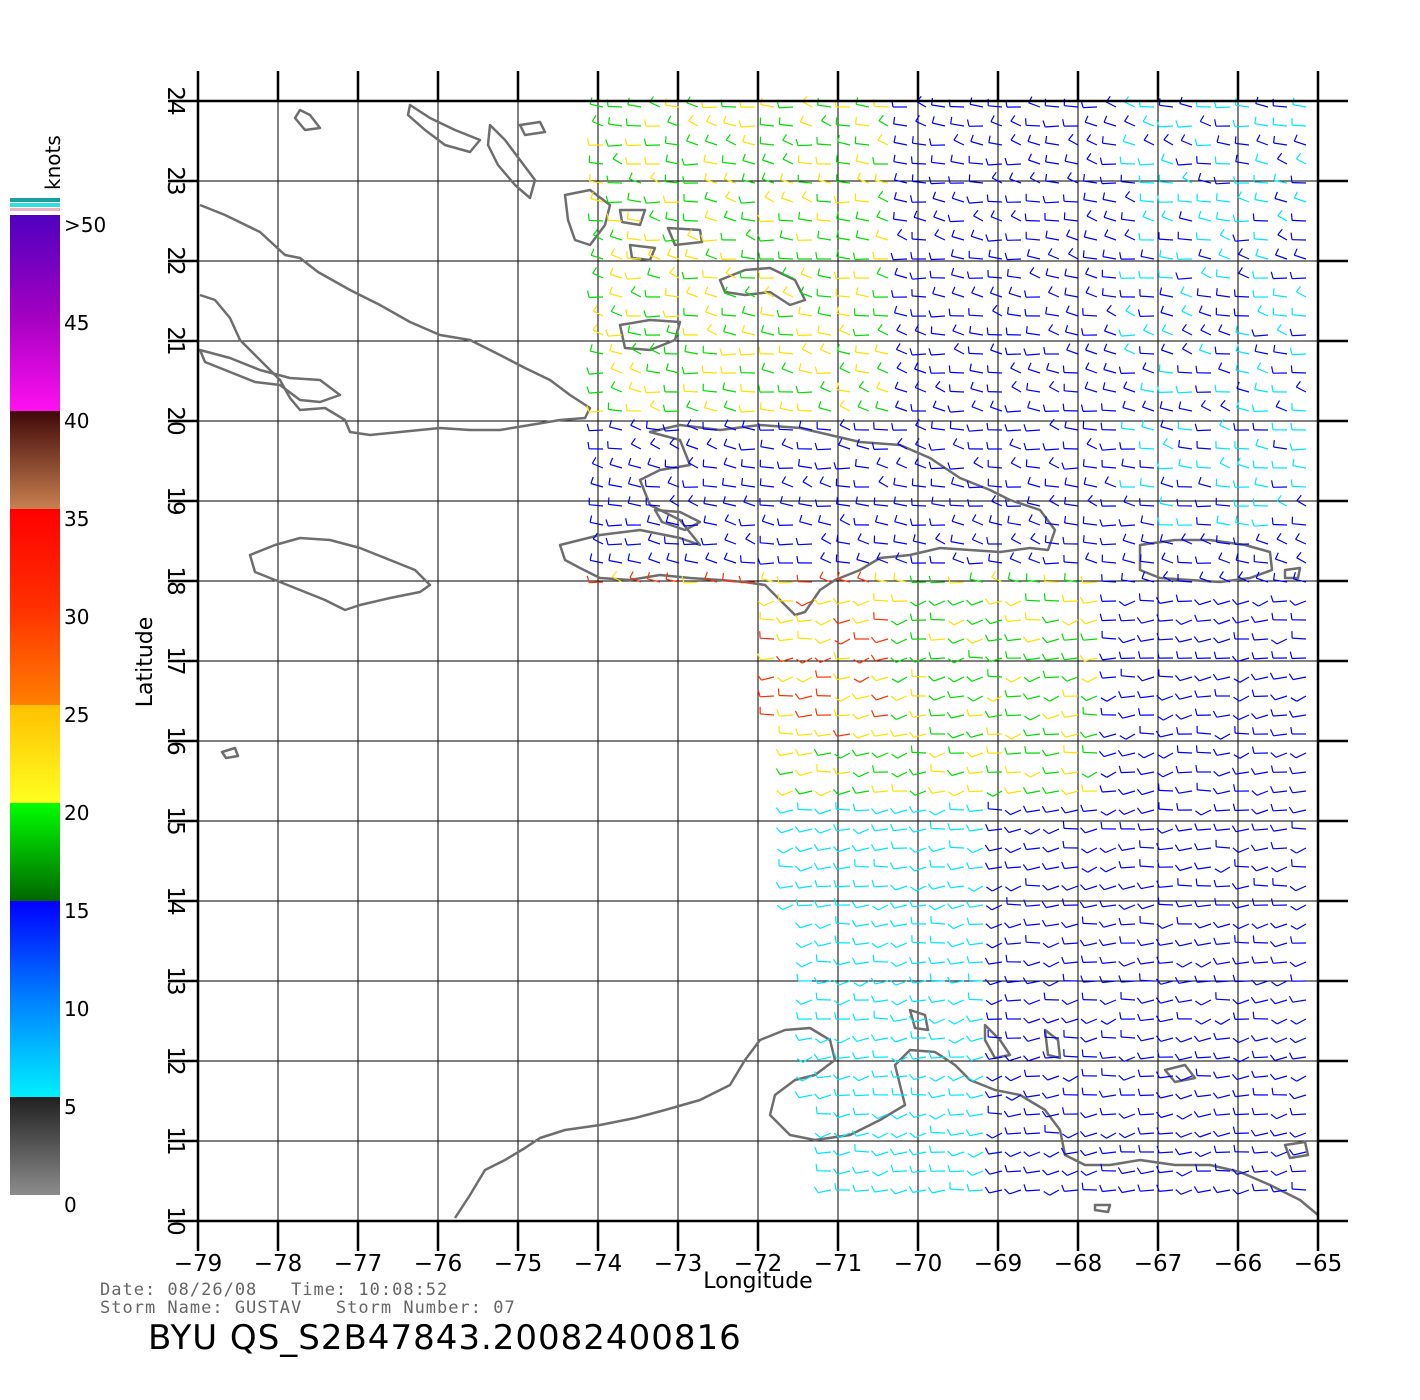  Describe the element at coordinates (518, 1264) in the screenshot. I see `lon-tick-label: −75` at that location.